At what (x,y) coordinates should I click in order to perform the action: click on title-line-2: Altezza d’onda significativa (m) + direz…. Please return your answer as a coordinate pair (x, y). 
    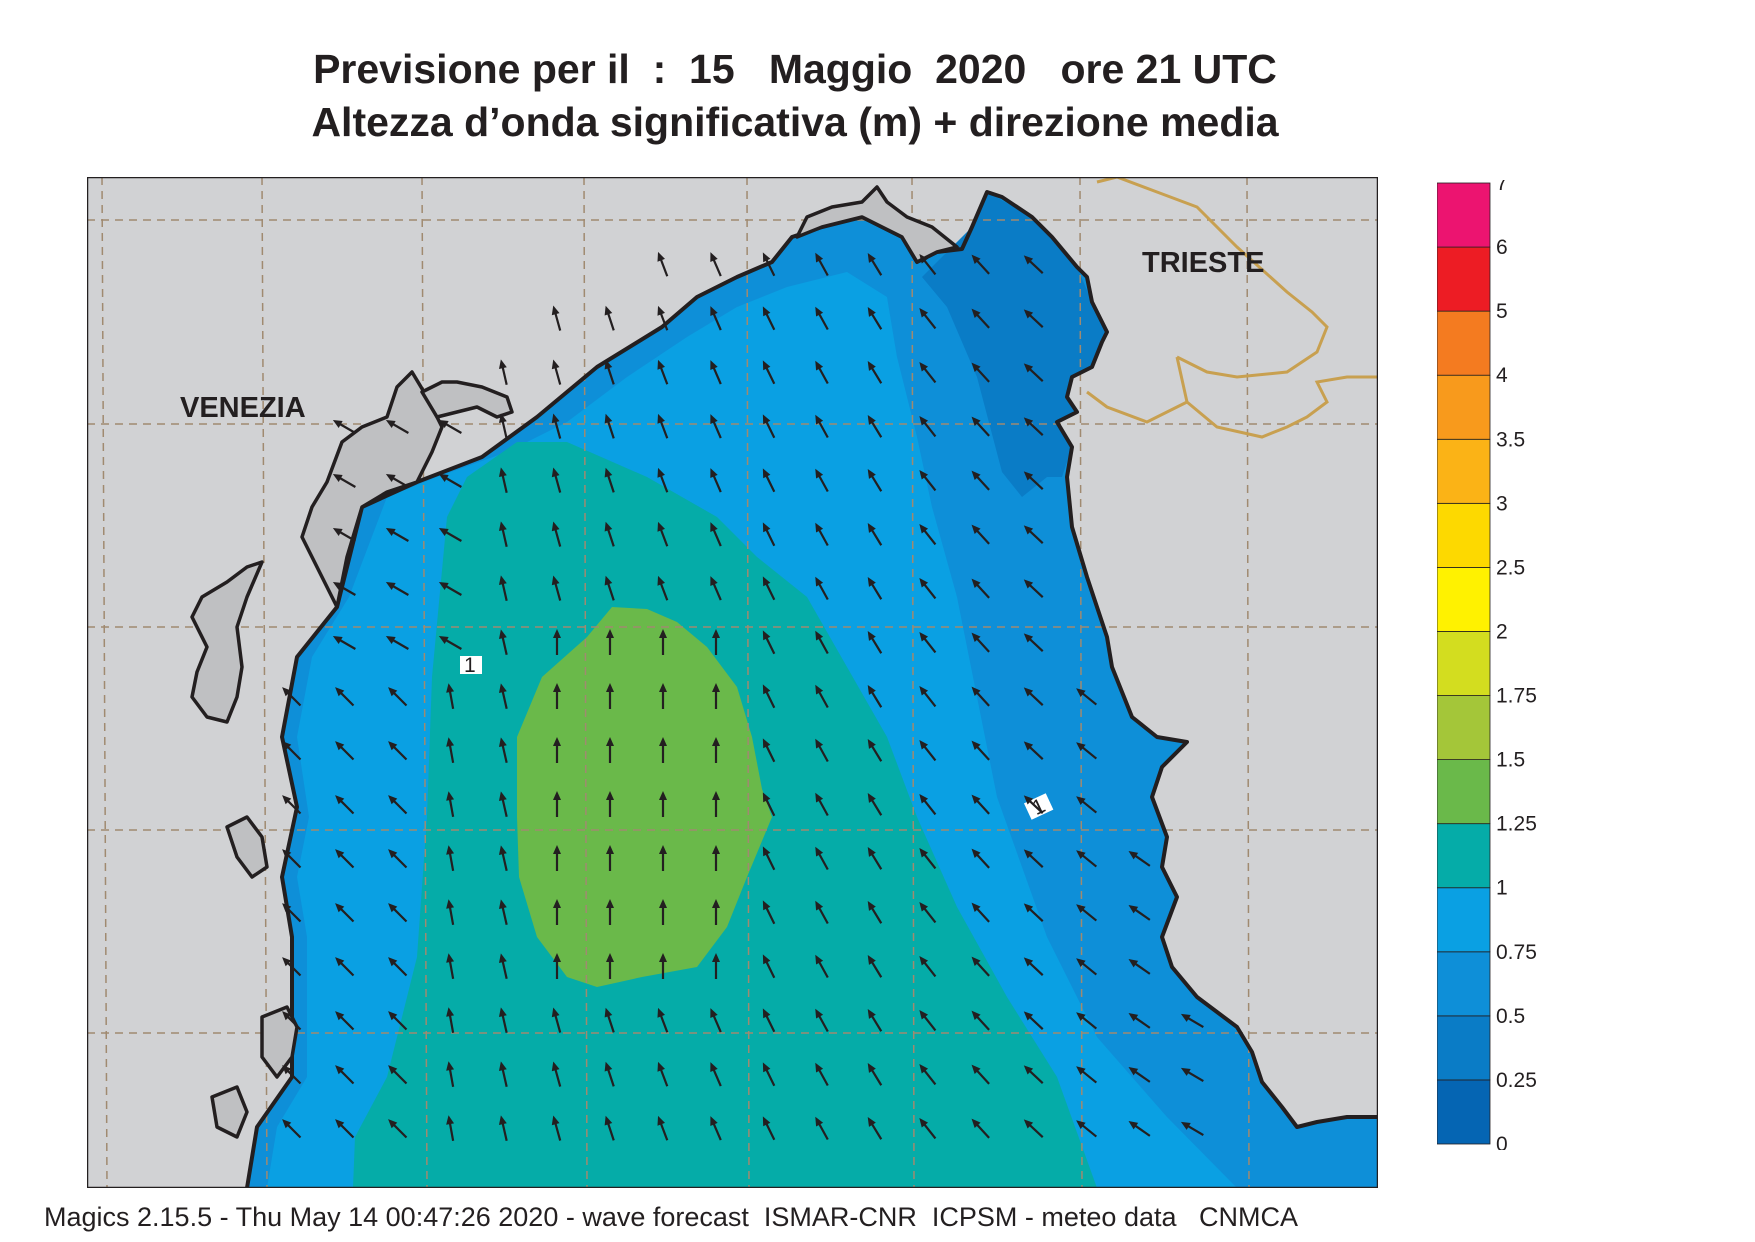
    Looking at the image, I should click on (795, 122).